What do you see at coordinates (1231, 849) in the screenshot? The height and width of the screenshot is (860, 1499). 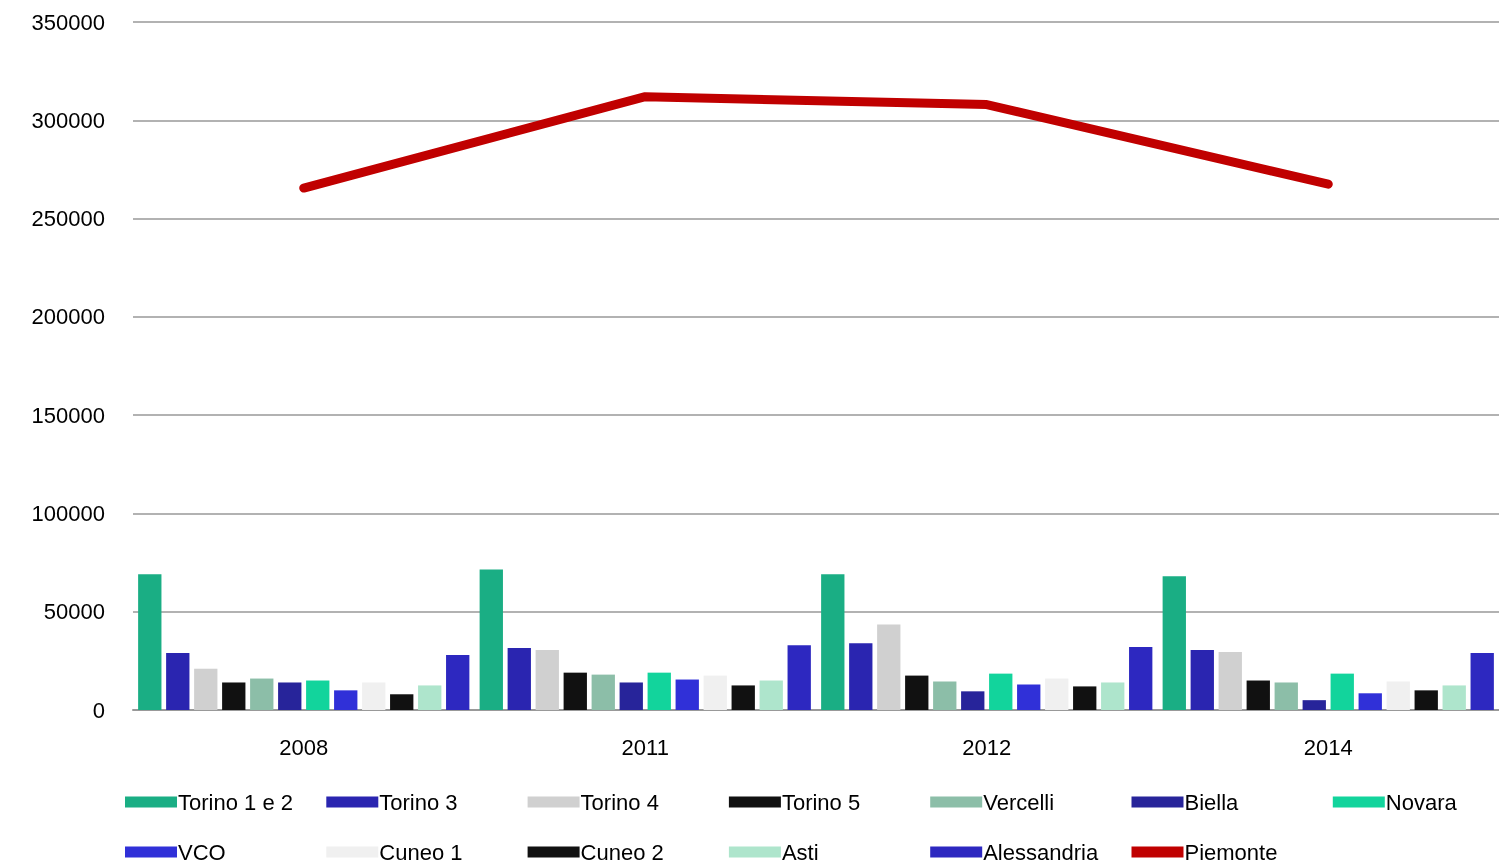 I see `legend-label: Piemonte` at bounding box center [1231, 849].